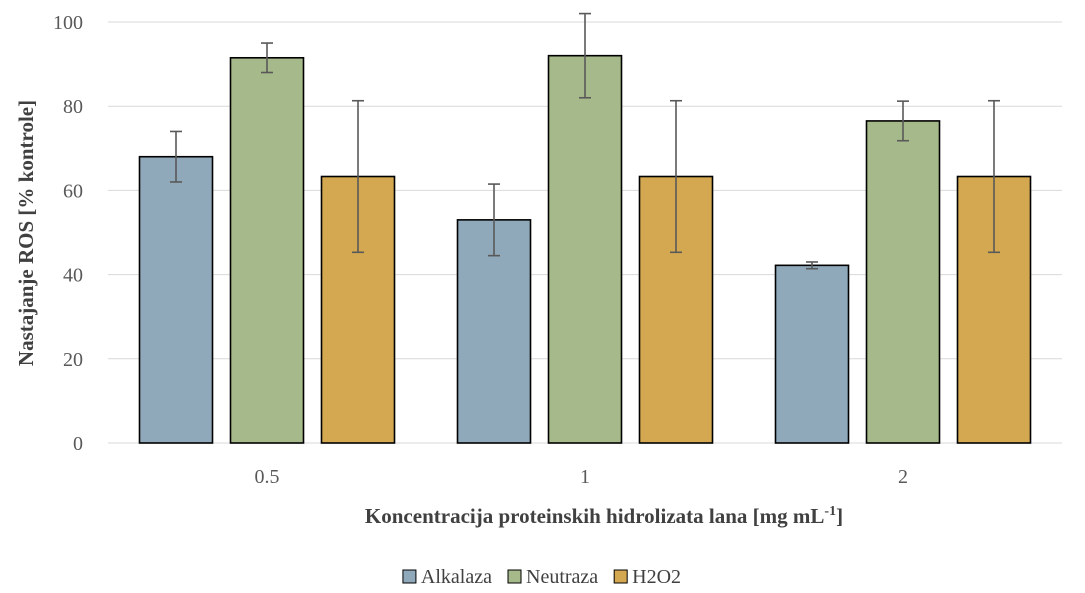 The image size is (1085, 593). Describe the element at coordinates (620, 576) in the screenshot. I see `legend-swatch-h2o2` at that location.